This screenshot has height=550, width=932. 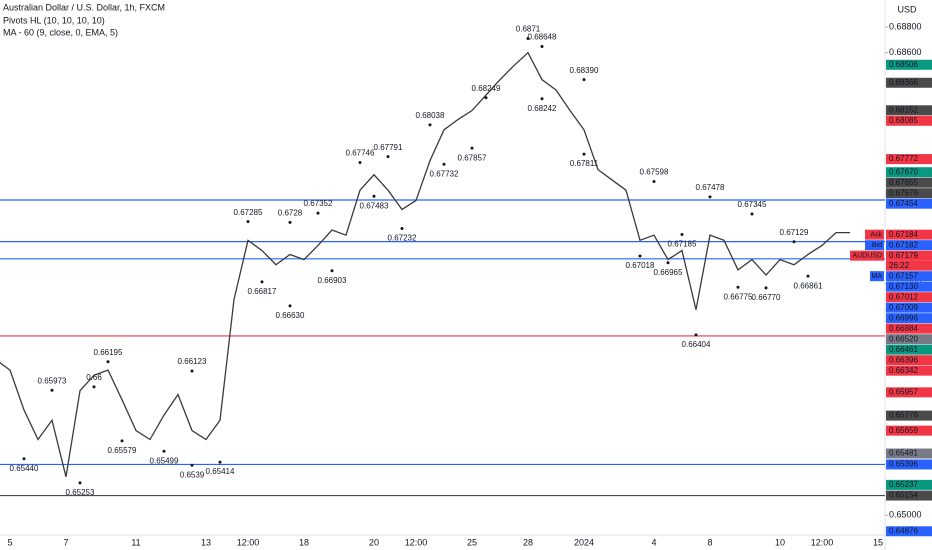 I want to click on currency-label: USD, so click(x=907, y=9).